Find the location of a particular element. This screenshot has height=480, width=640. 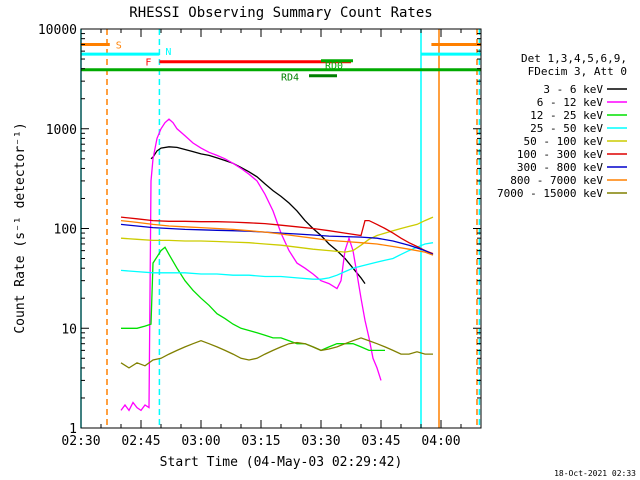

y-tick-label: 1000 is located at coordinates (61, 130).